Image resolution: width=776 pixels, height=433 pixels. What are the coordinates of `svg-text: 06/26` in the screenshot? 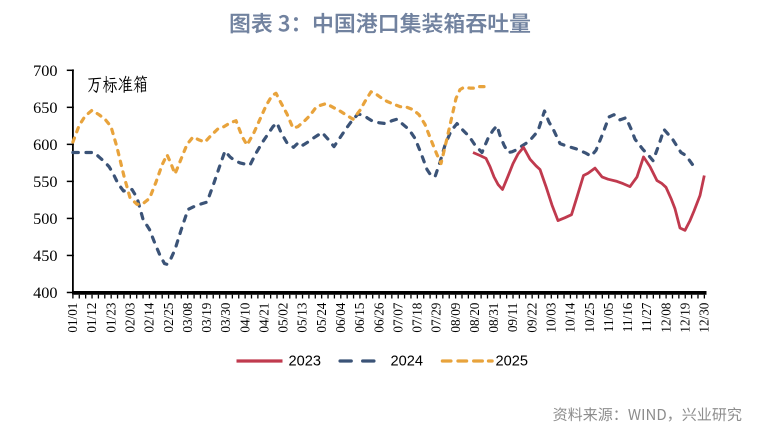 It's located at (378, 317).